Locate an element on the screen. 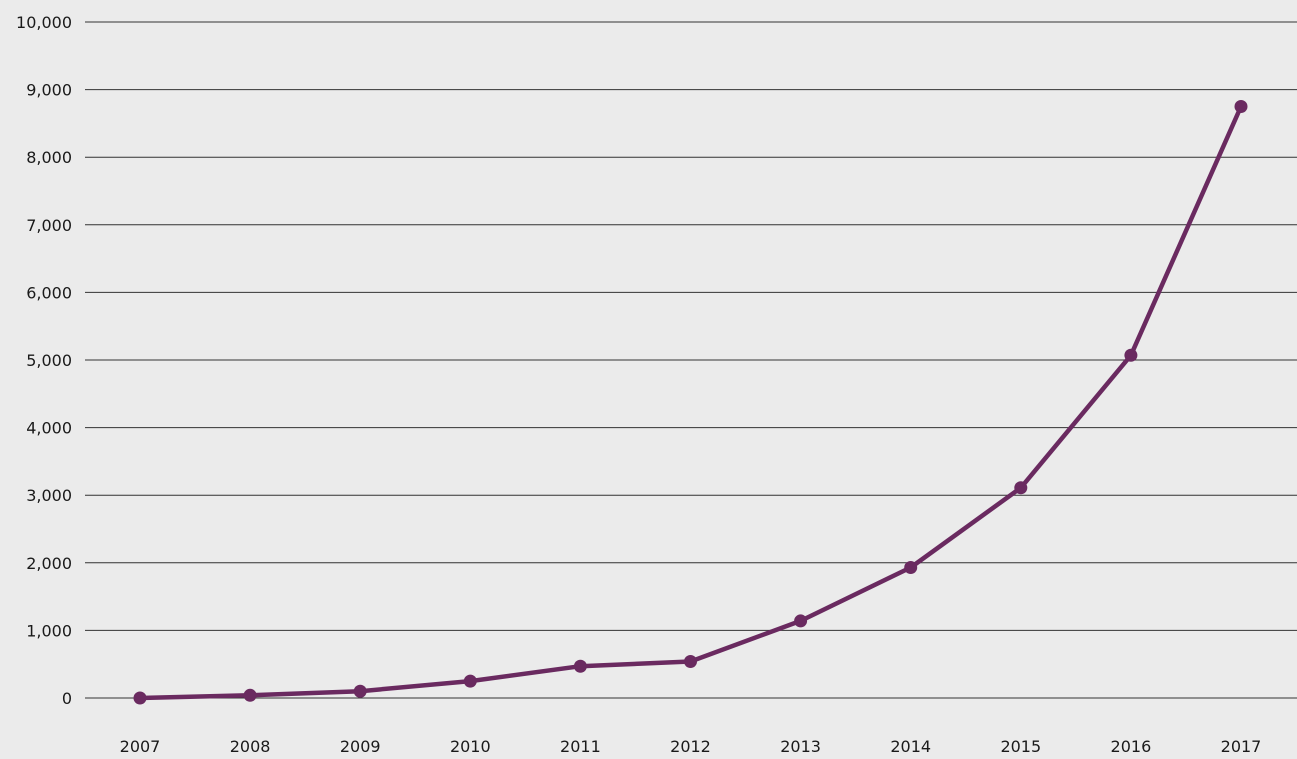 This screenshot has height=759, width=1297. x-tick-label: 2017 is located at coordinates (1241, 746).